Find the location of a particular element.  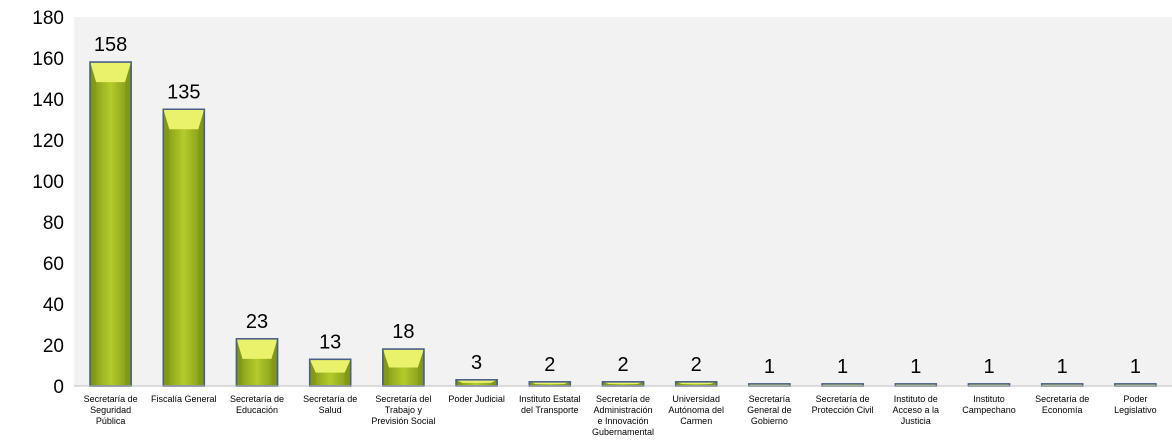

category-label: Instituto Estatal del Transporte is located at coordinates (550, 404).